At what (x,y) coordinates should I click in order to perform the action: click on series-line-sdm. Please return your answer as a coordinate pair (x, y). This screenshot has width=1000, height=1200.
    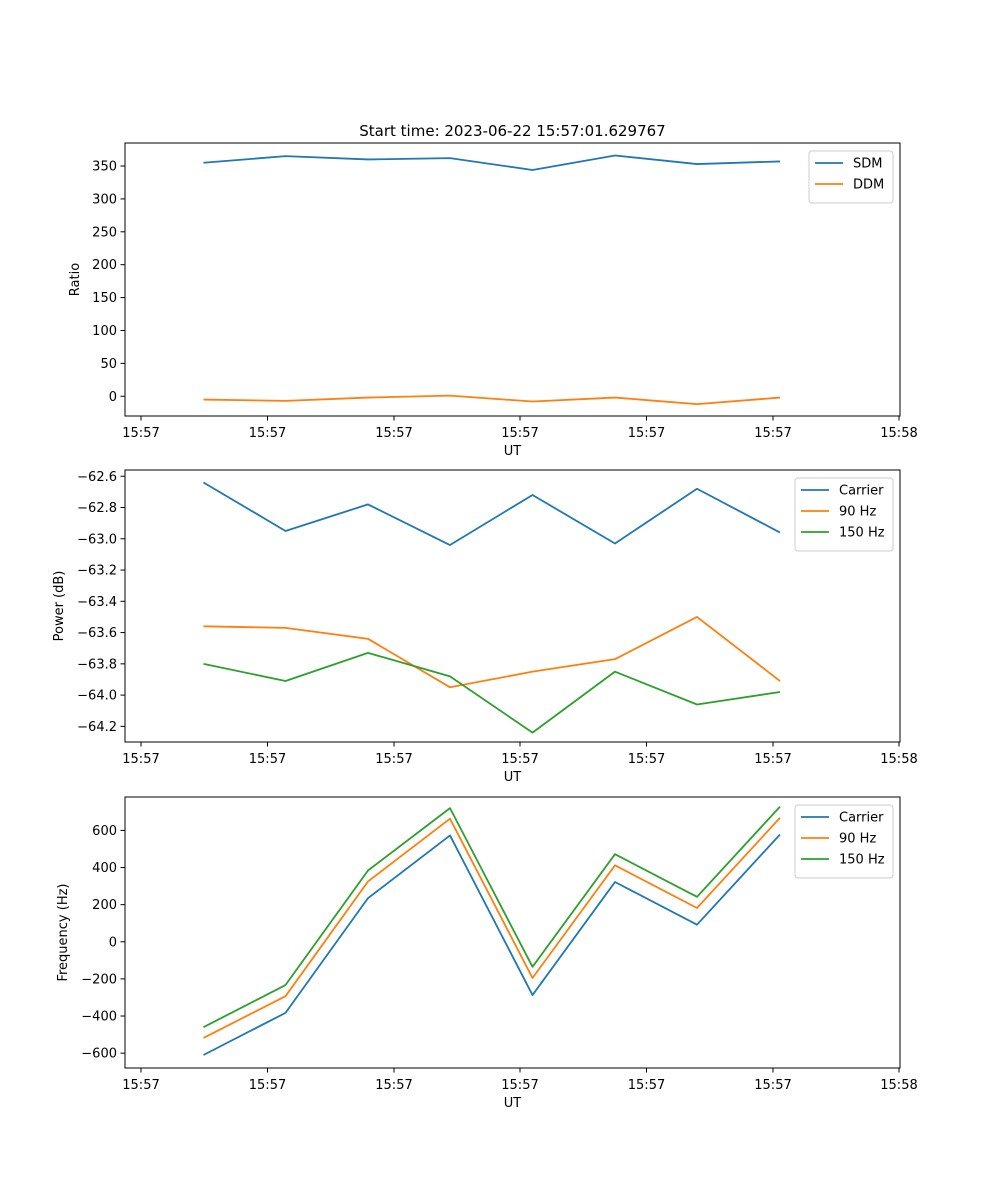
    Looking at the image, I should click on (492, 162).